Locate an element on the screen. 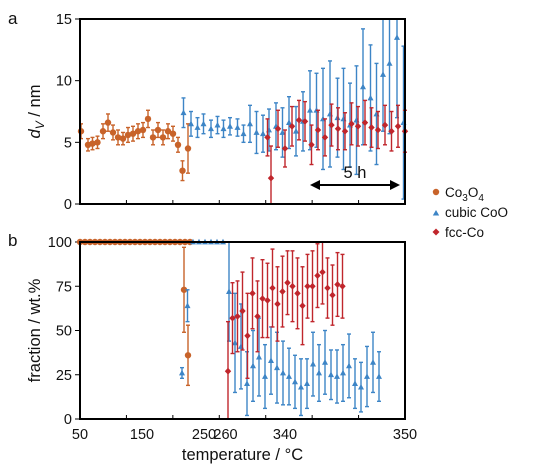 The image size is (536, 475). legend-label-cubic-coo: cubic CoO is located at coordinates (476, 212).